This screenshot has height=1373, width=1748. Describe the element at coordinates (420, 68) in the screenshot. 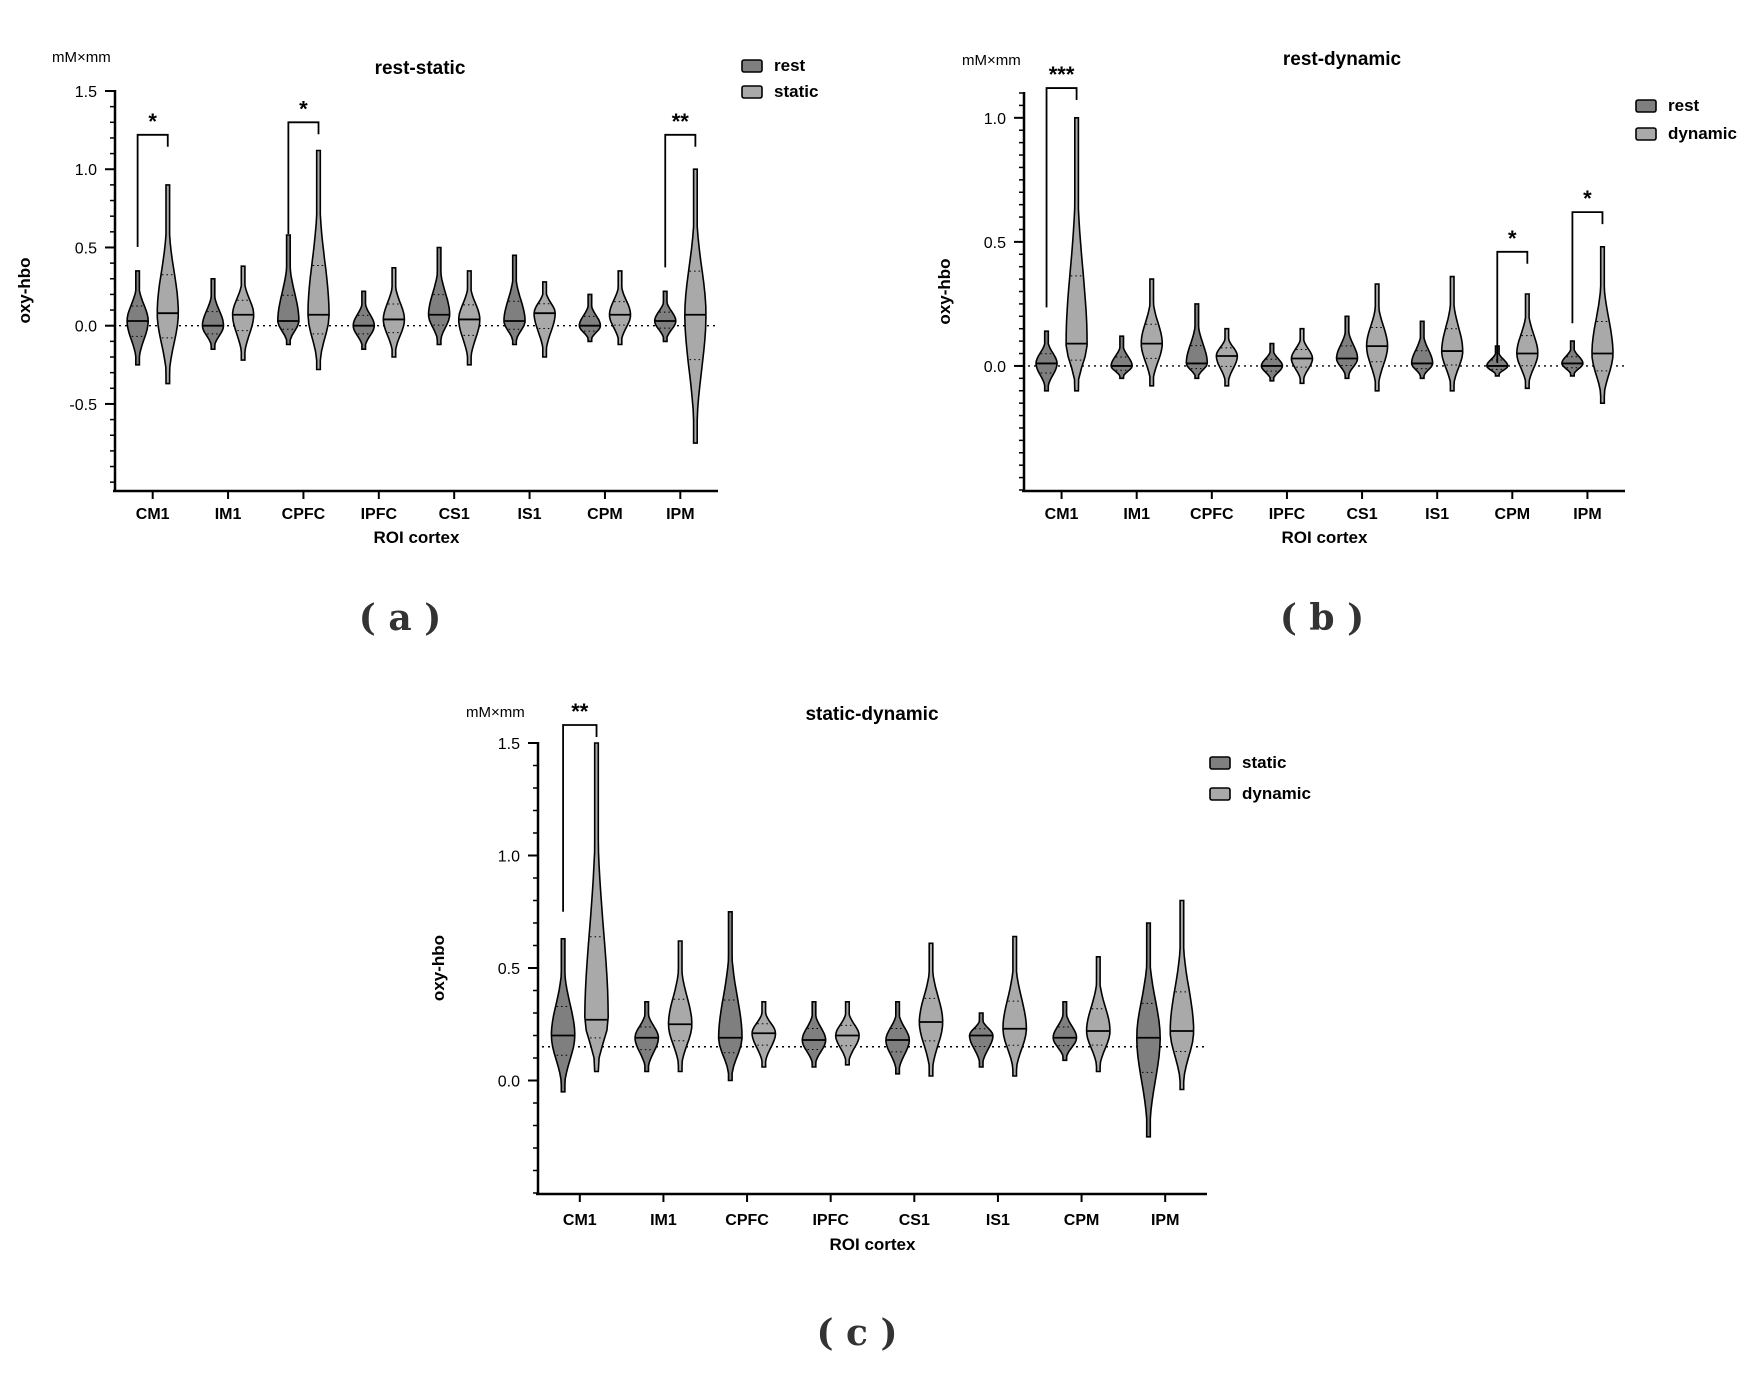

I see `chart-title: rest-static` at that location.